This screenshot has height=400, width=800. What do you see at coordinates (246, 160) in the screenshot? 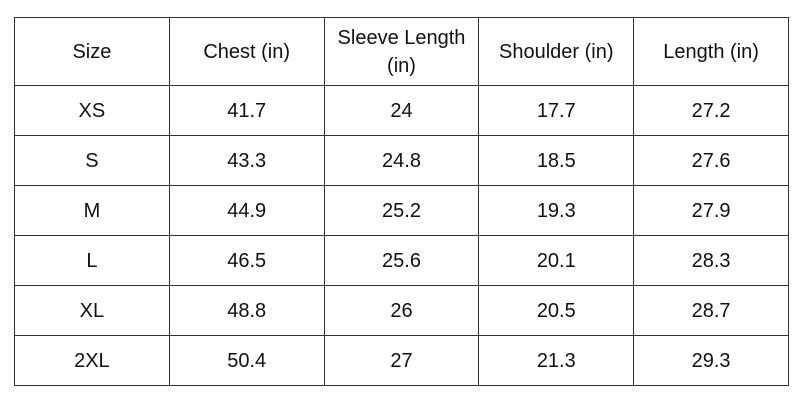
I see `table-cell: 43.3` at bounding box center [246, 160].